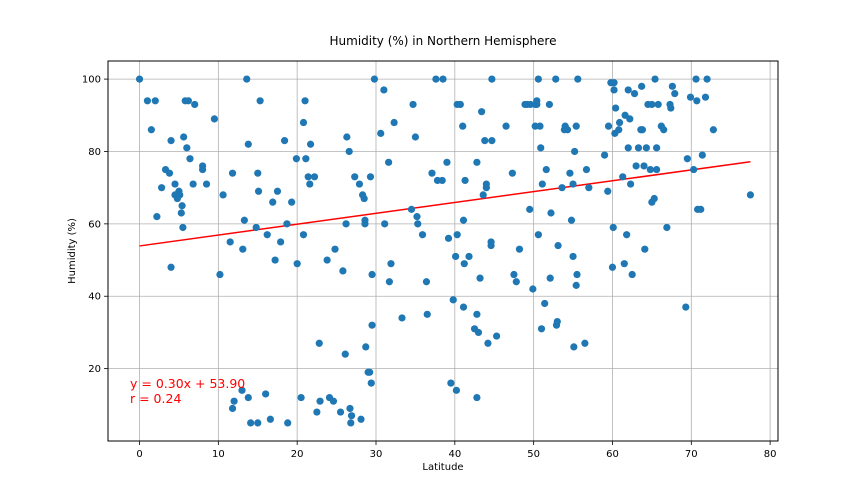  Describe the element at coordinates (533, 454) in the screenshot. I see `x-tick-label: 50` at that location.